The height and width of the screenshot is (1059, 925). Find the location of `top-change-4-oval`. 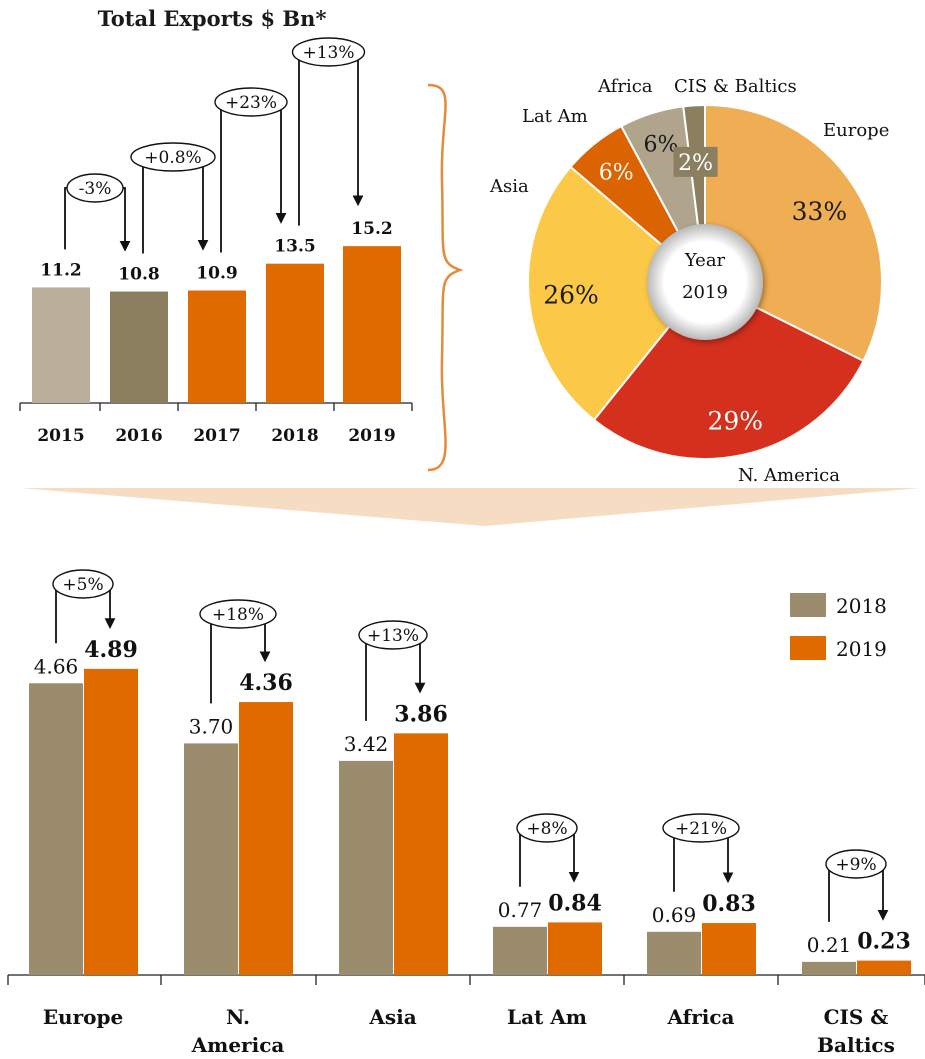

top-change-4-oval is located at coordinates (328, 52).